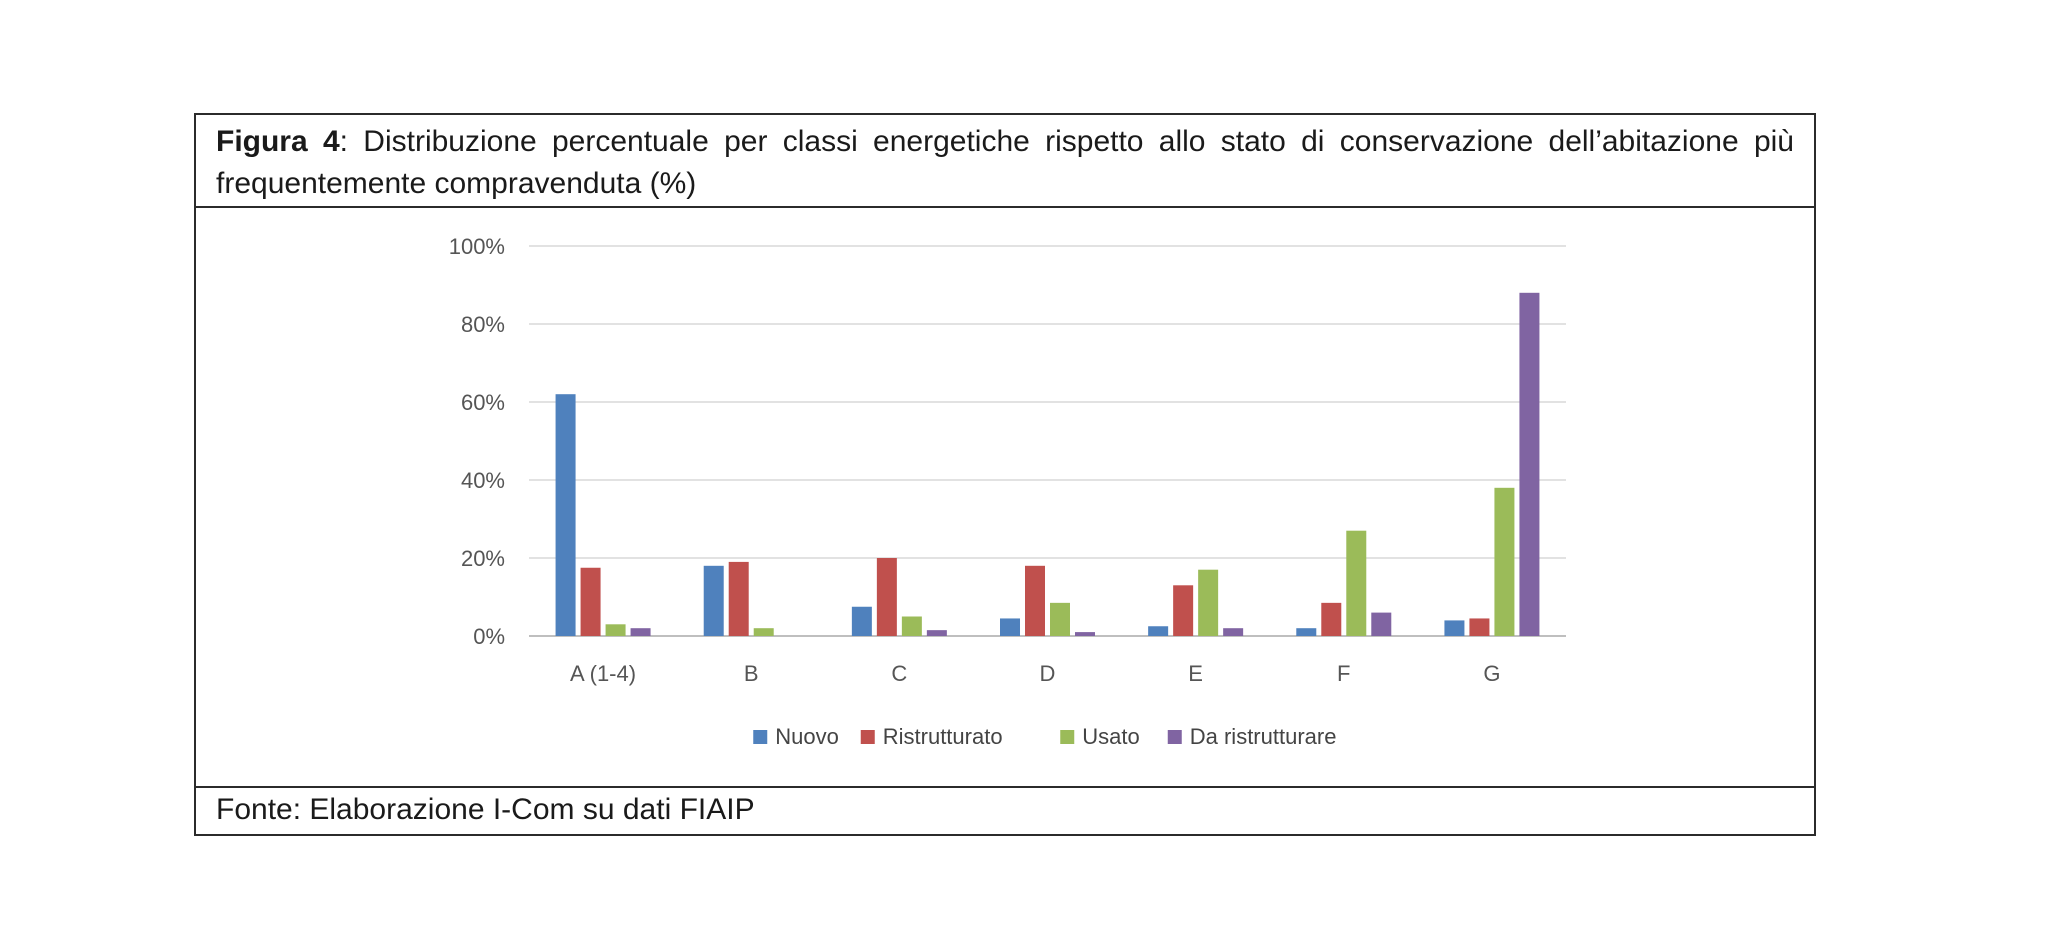 This screenshot has height=946, width=2048. Describe the element at coordinates (1048, 673) in the screenshot. I see `x-tick-label: D` at that location.